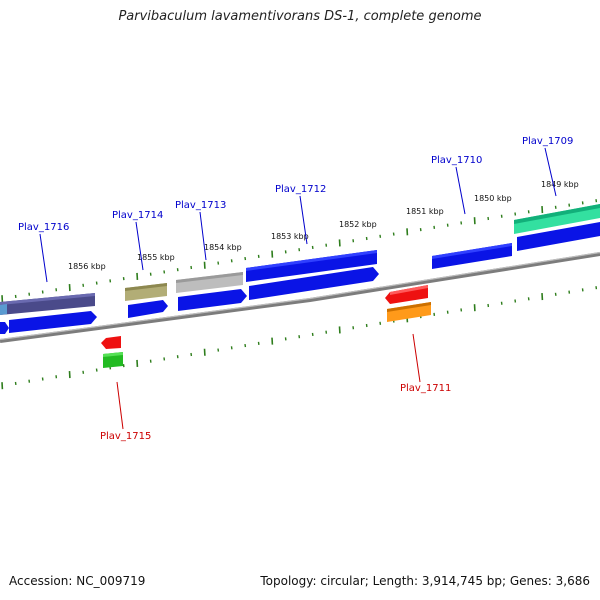  I want to click on gene-label-plav-1709: Plav_1709, so click(547, 141).